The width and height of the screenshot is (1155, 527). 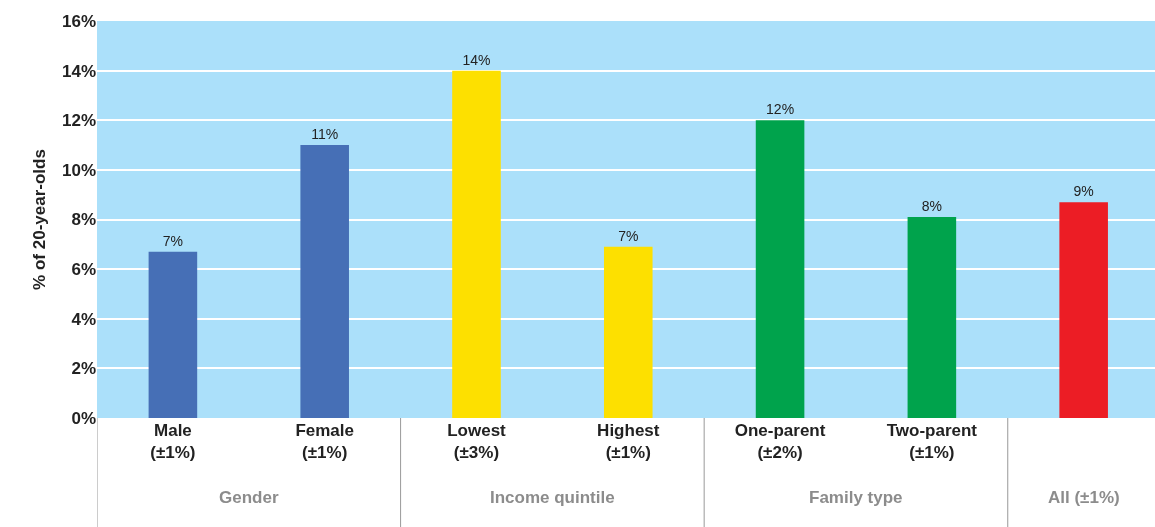 What do you see at coordinates (780, 442) in the screenshot?
I see `x-tick-label: One-parent (±2%)` at bounding box center [780, 442].